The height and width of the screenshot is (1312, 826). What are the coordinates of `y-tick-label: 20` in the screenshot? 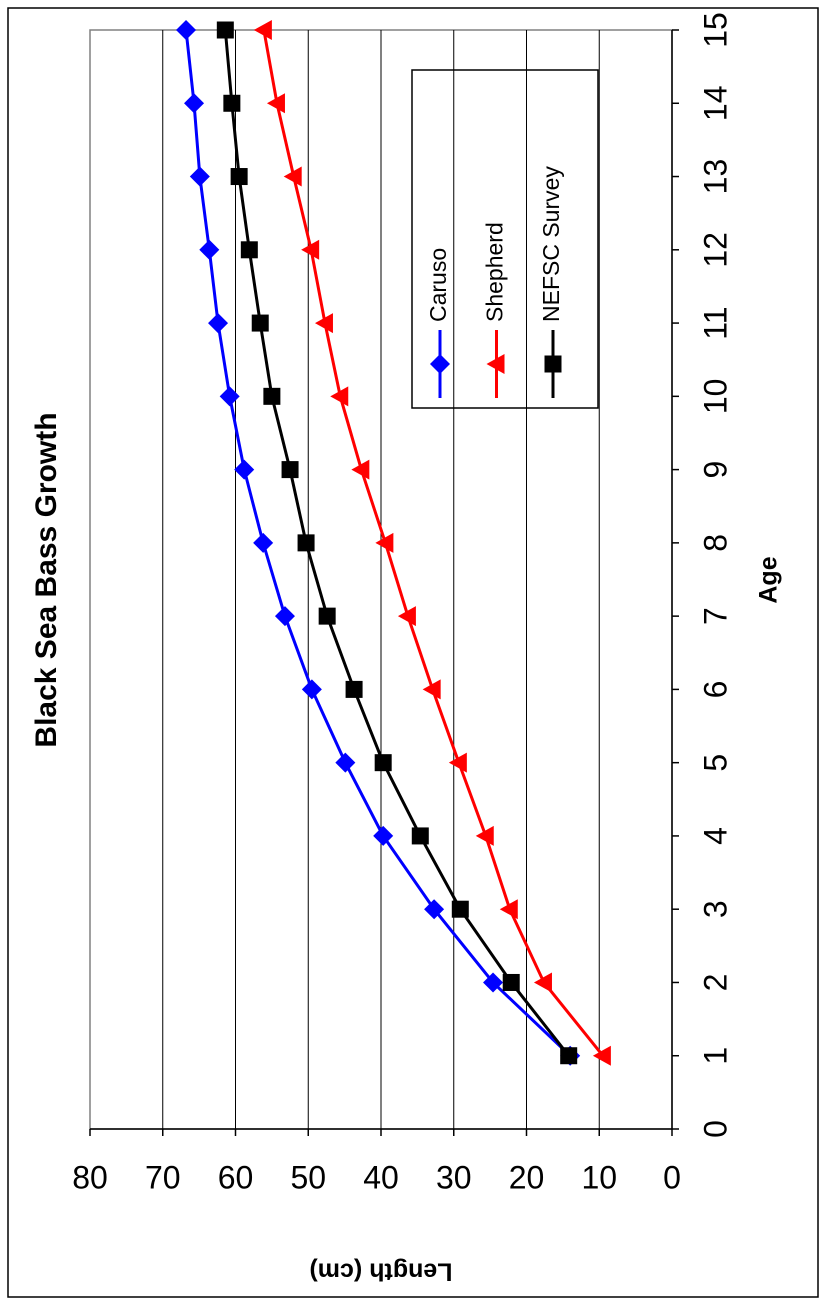 It's located at (527, 1177).